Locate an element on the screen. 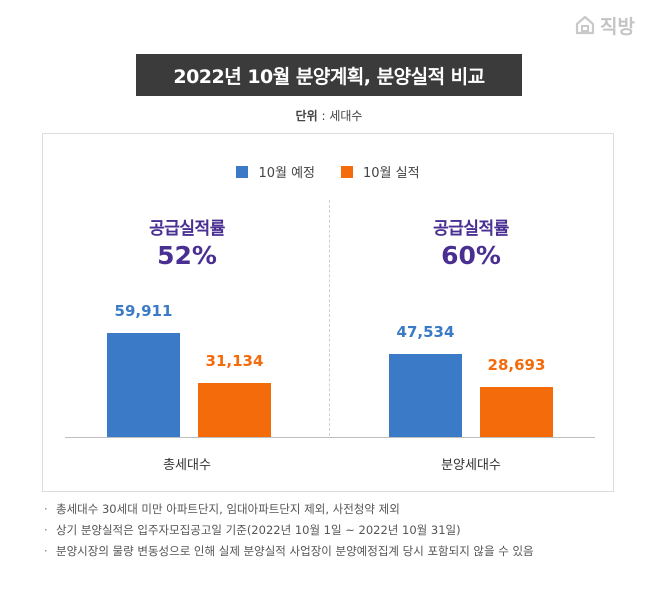 This screenshot has width=658, height=590. bar-total-planned is located at coordinates (143, 385).